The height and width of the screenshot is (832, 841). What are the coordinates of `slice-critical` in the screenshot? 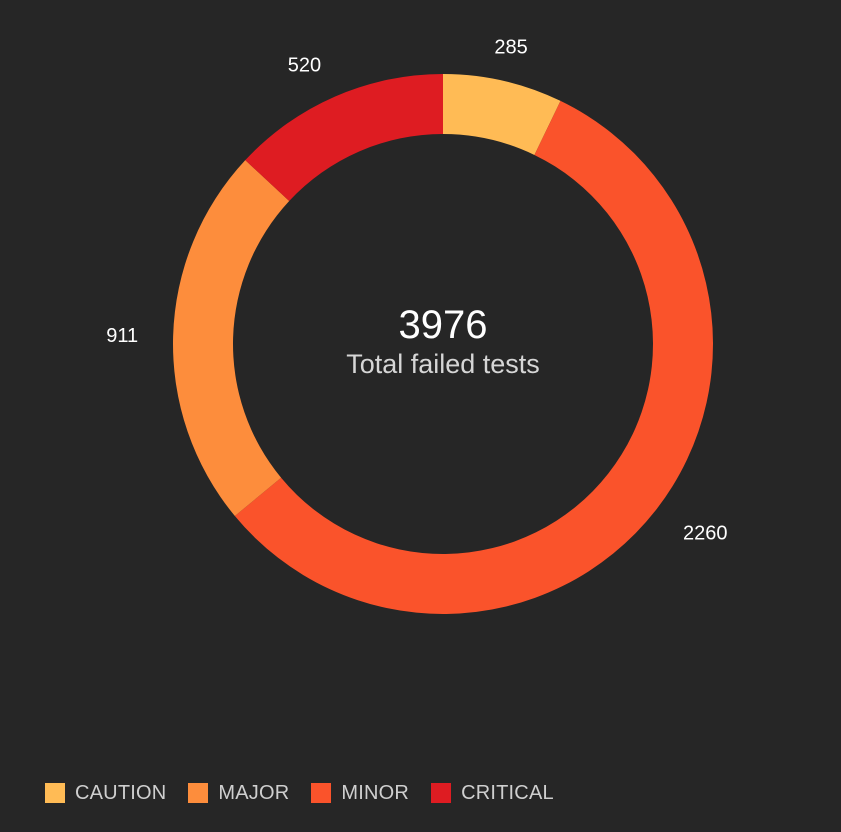 It's located at (344, 138).